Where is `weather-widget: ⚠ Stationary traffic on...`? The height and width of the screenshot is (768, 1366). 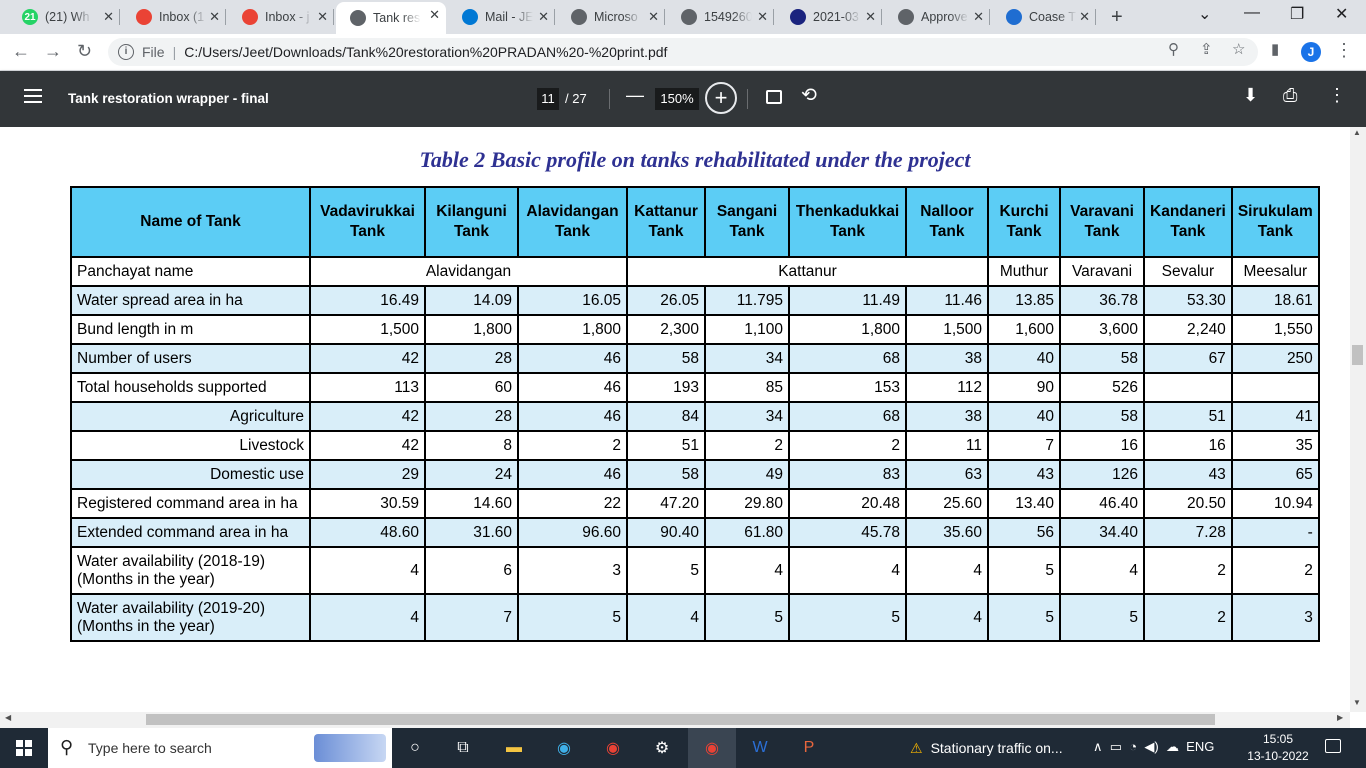 weather-widget: ⚠ Stationary traffic on... is located at coordinates (986, 748).